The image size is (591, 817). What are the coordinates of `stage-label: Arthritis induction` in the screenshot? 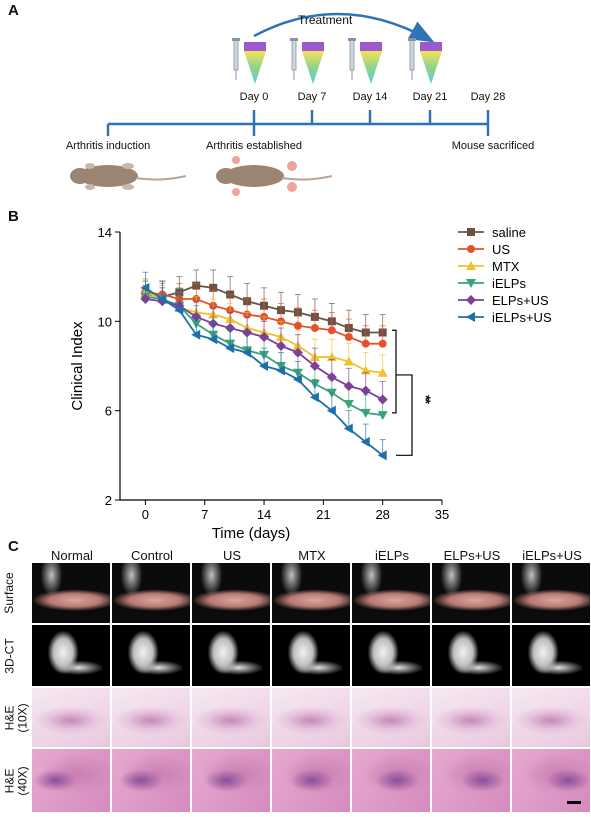 It's located at (108, 146).